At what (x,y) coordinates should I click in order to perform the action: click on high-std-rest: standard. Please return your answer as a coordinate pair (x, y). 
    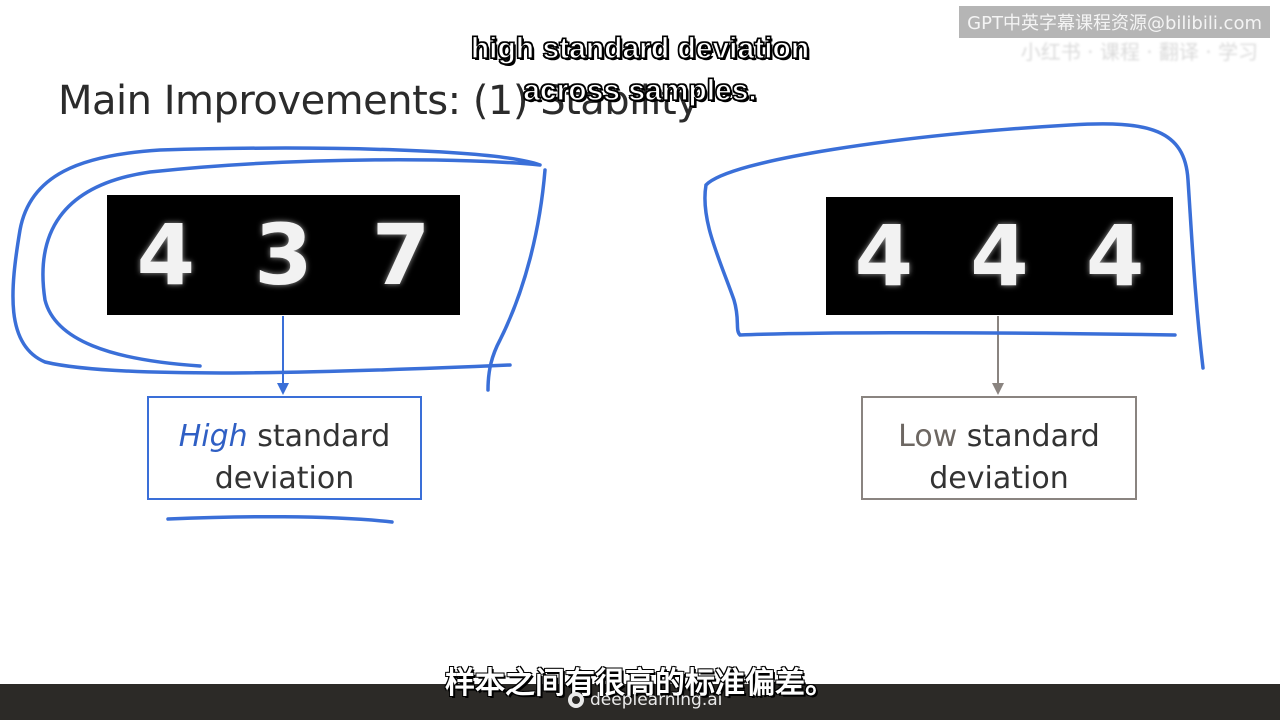
    Looking at the image, I should click on (319, 436).